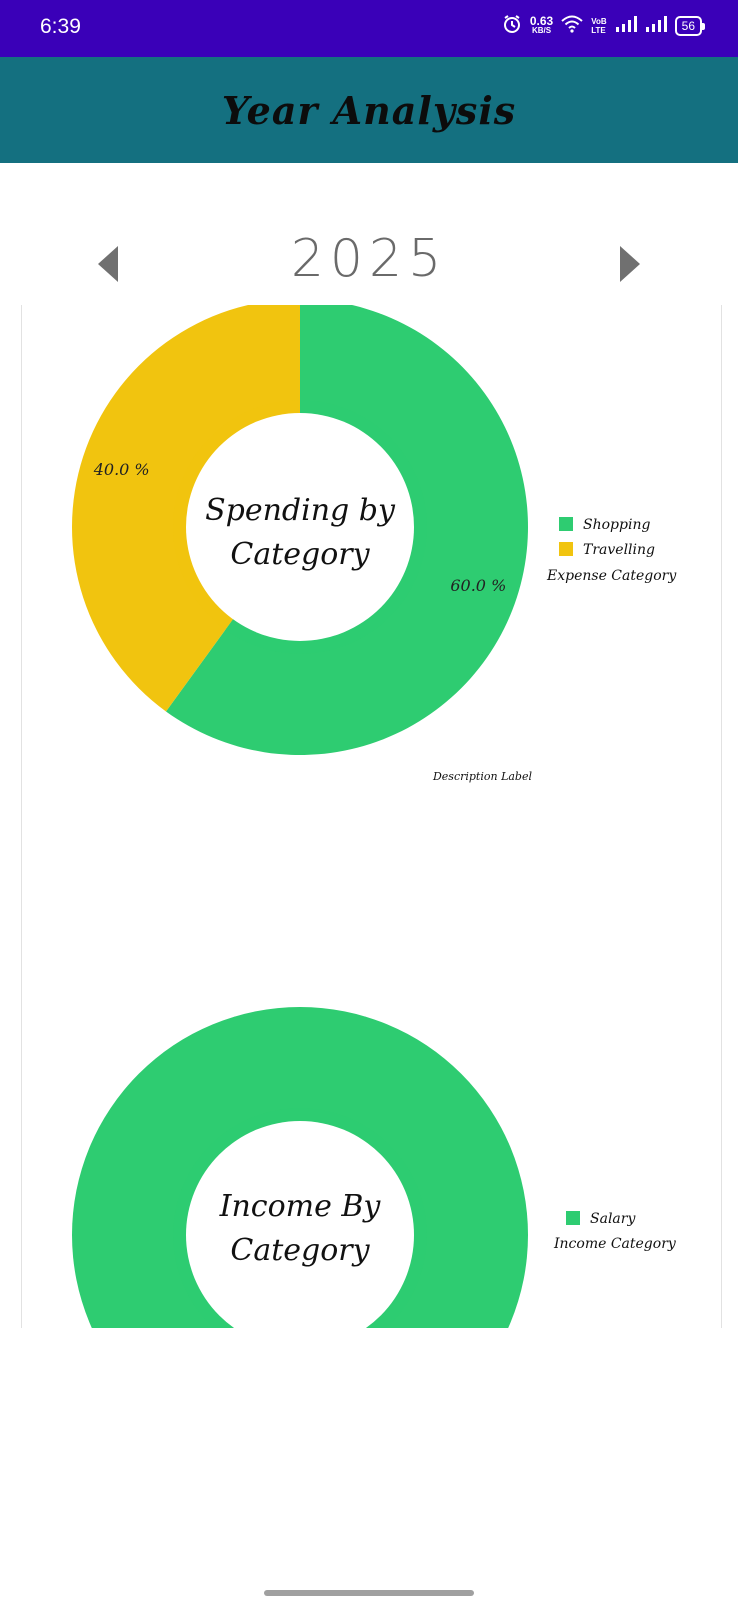  Describe the element at coordinates (369, 1593) in the screenshot. I see `gesture-nav-bar` at that location.